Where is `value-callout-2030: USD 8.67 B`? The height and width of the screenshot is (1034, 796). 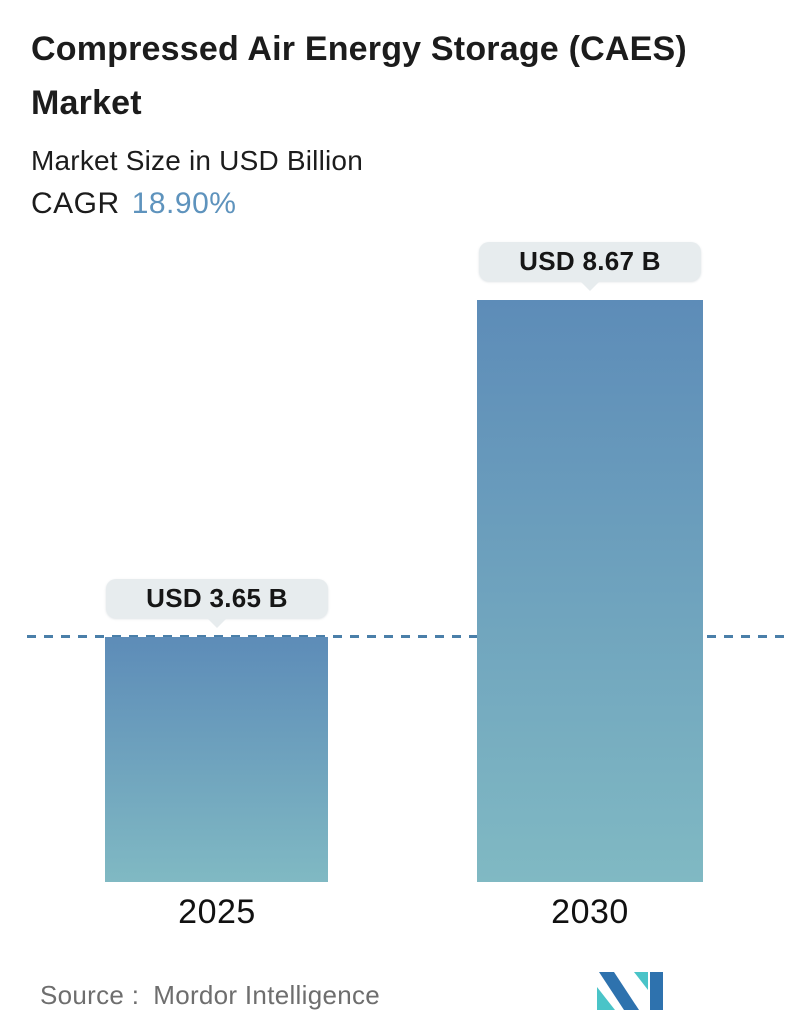 value-callout-2030: USD 8.67 B is located at coordinates (590, 266).